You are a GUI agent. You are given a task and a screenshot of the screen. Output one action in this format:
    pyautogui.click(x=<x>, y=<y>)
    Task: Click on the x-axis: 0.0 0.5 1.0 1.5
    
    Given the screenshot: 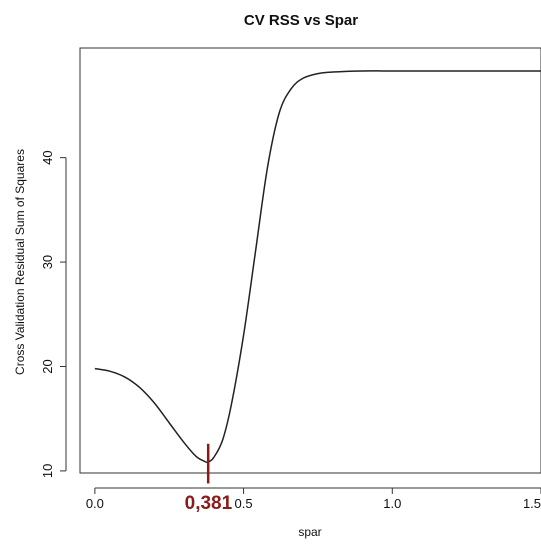 What is the action you would take?
    pyautogui.click(x=313, y=499)
    